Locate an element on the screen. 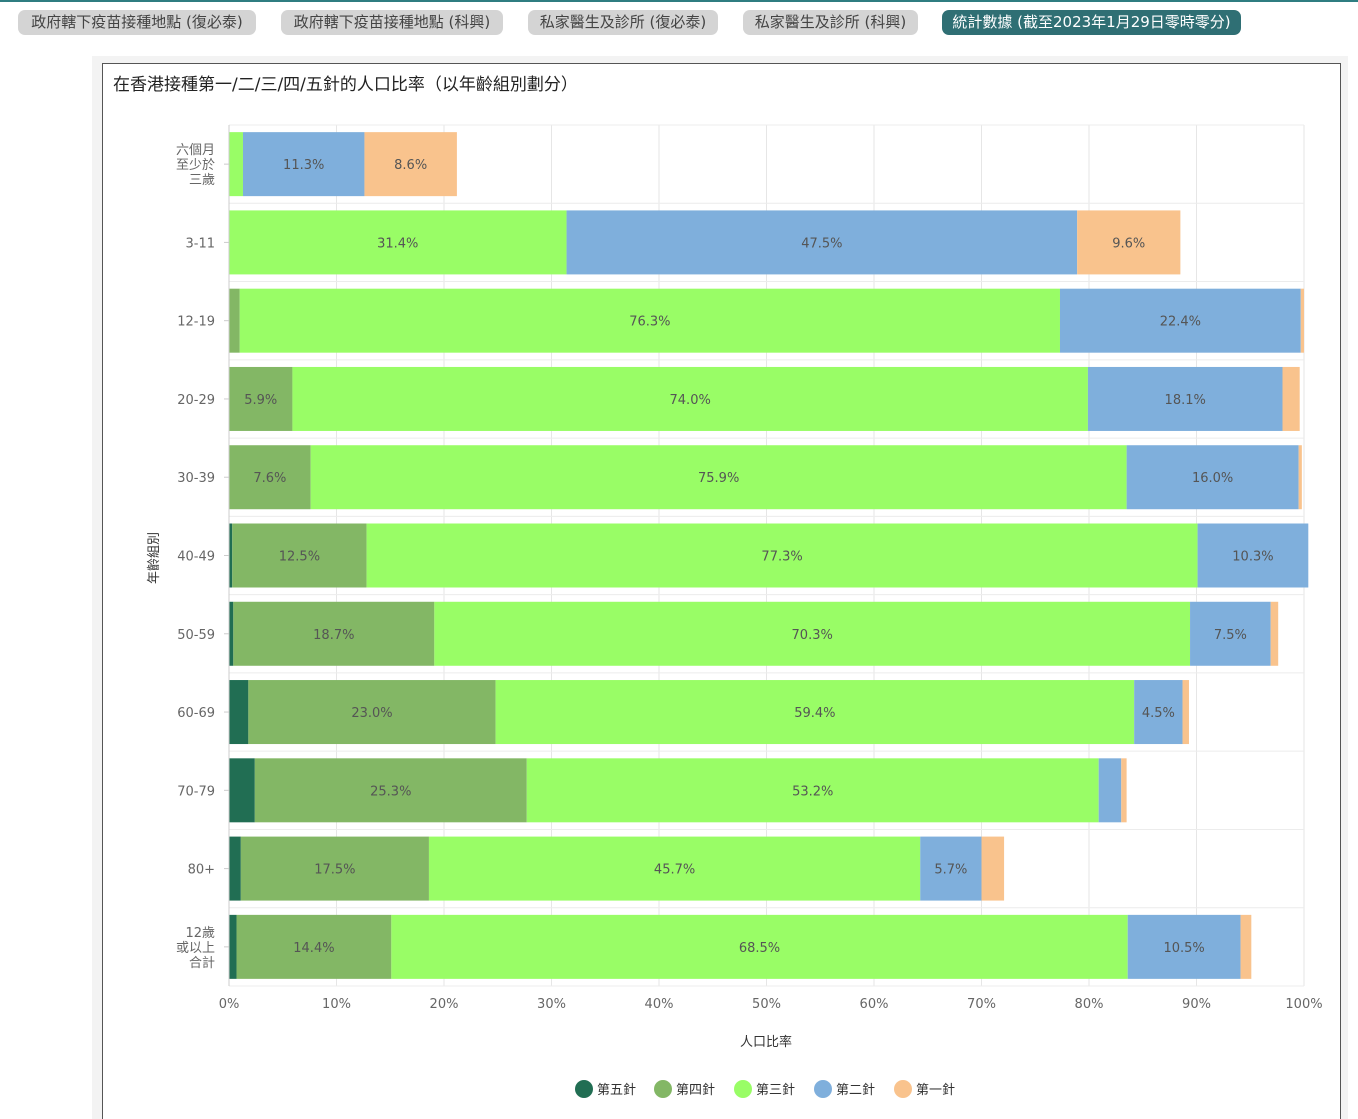 The image size is (1358, 1119). tab-gov-sites-comirnaty: 政府轄下疫苗接種地點 (復必泰) is located at coordinates (137, 22).